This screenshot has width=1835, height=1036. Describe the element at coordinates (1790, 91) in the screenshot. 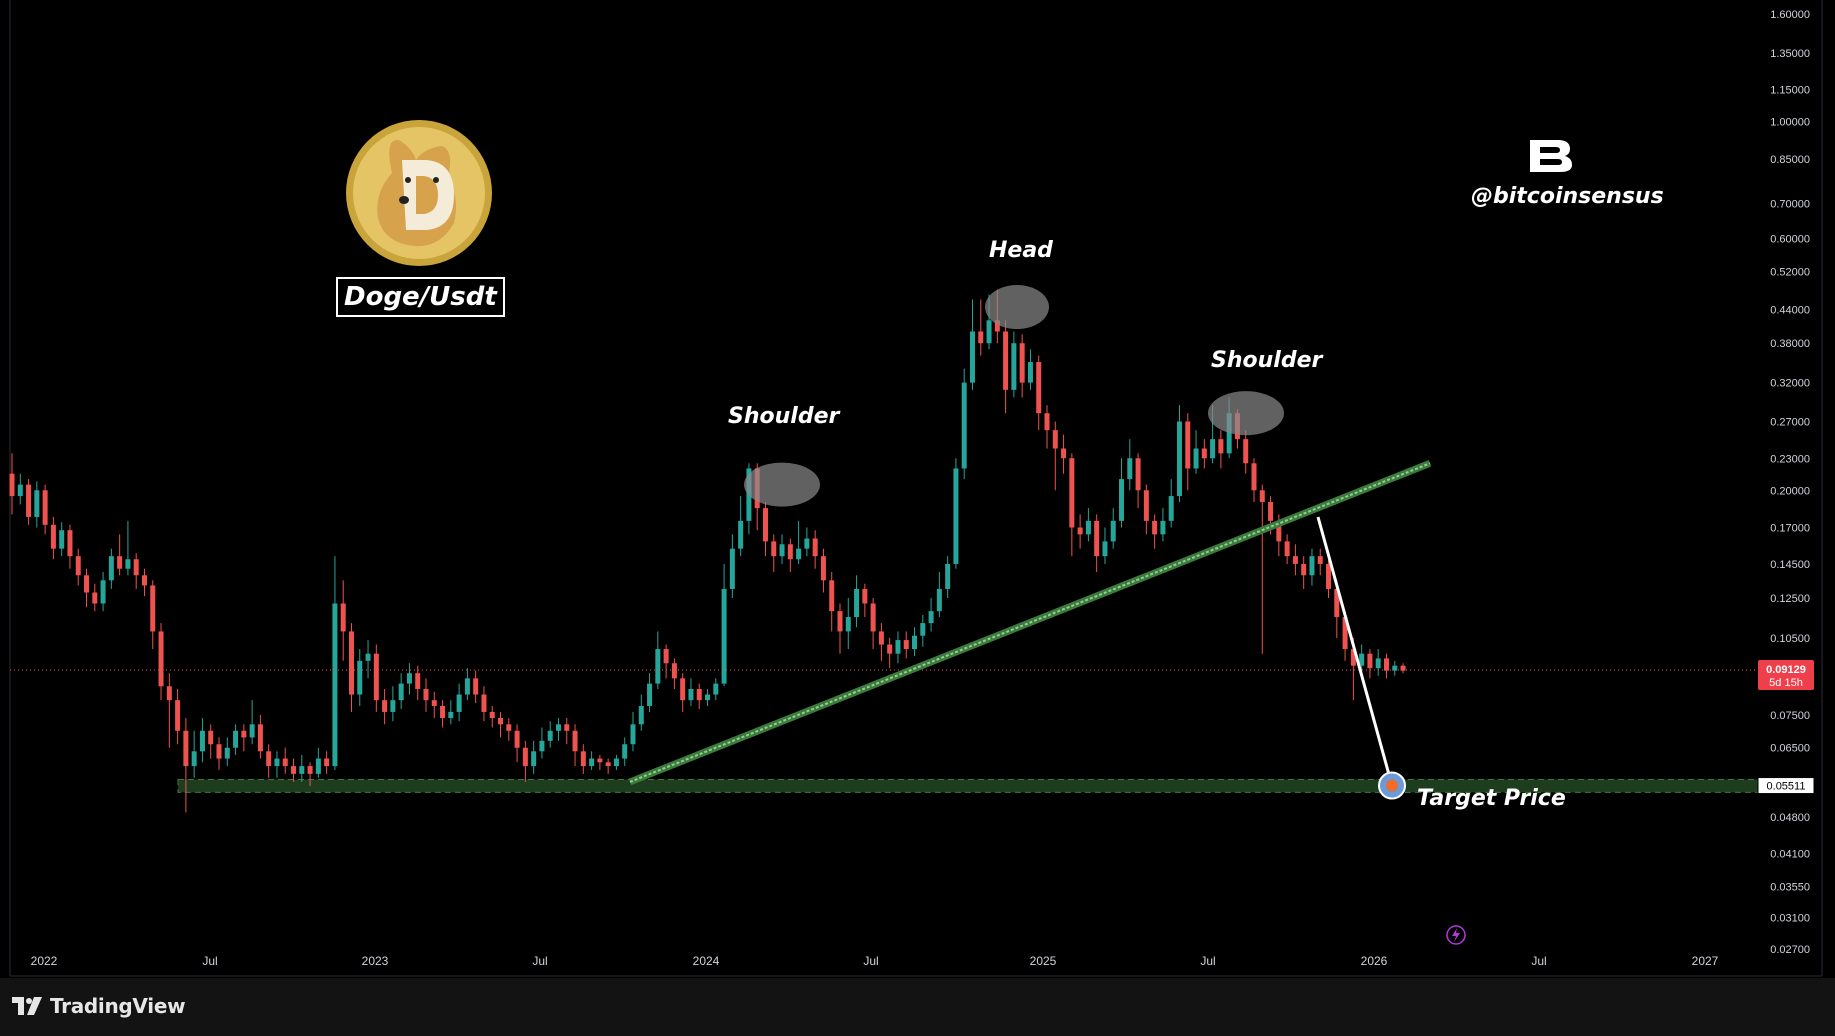

I see `price-tick-label: 1.15000` at that location.